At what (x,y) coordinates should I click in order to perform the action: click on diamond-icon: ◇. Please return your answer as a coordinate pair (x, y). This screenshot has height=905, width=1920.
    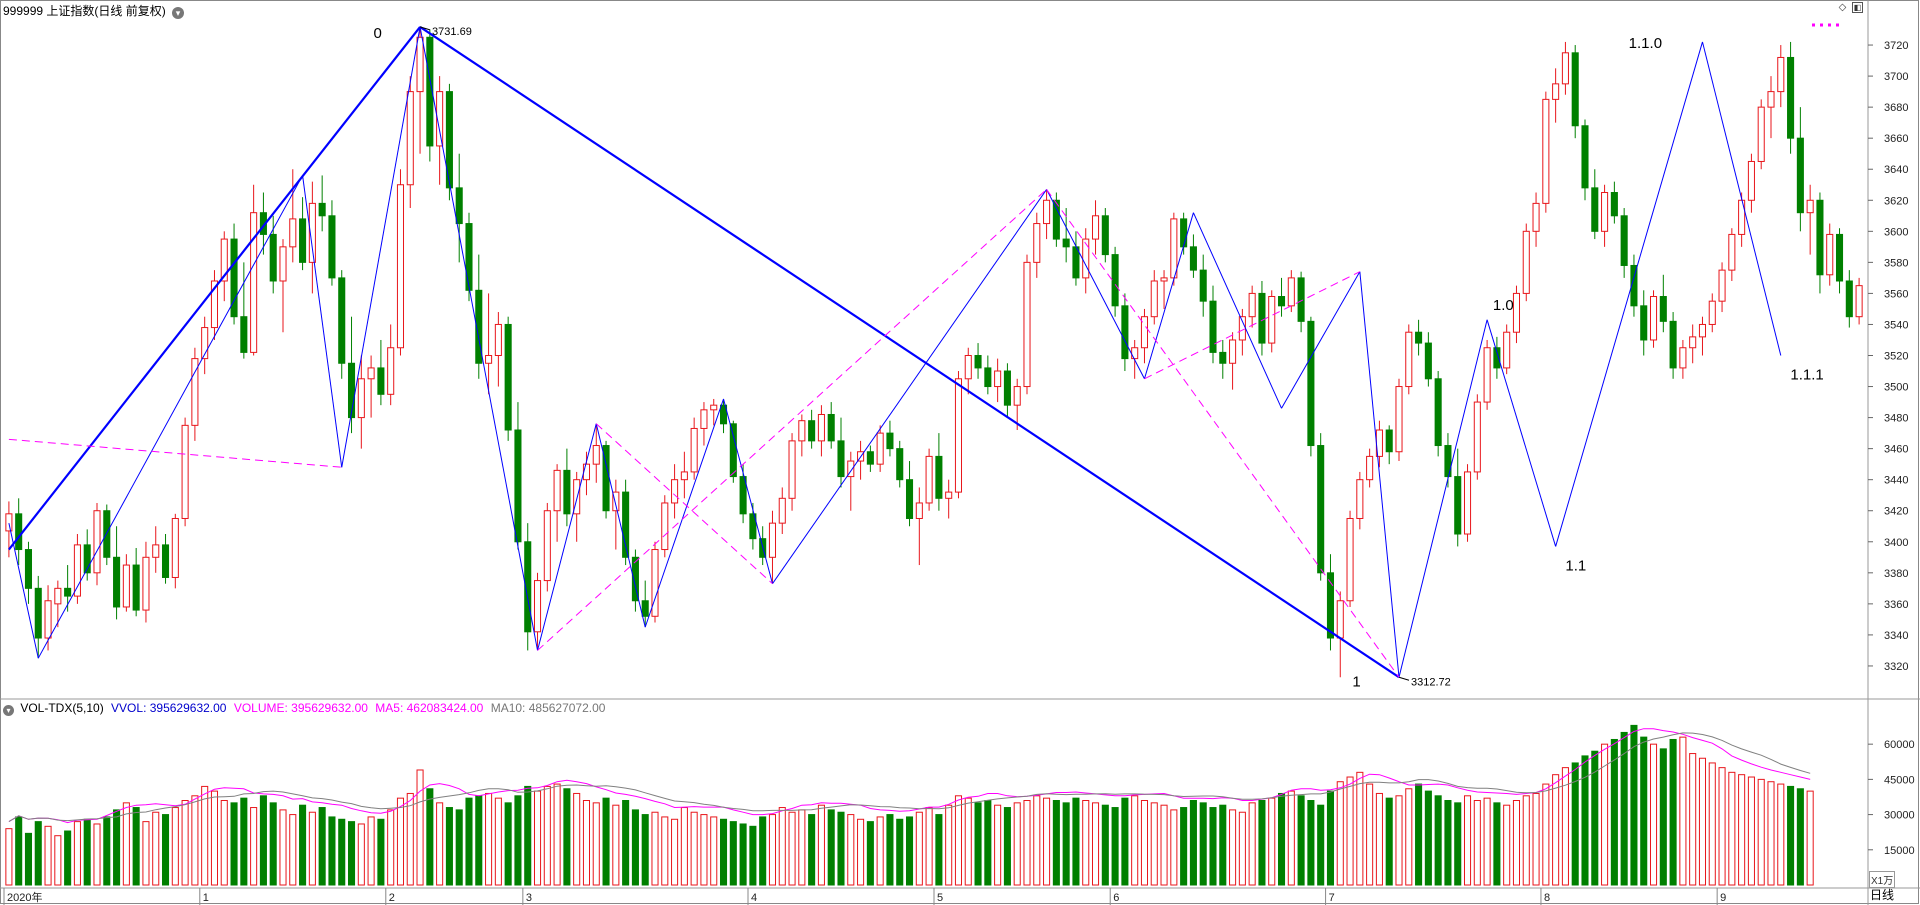
    Looking at the image, I should click on (1842, 7).